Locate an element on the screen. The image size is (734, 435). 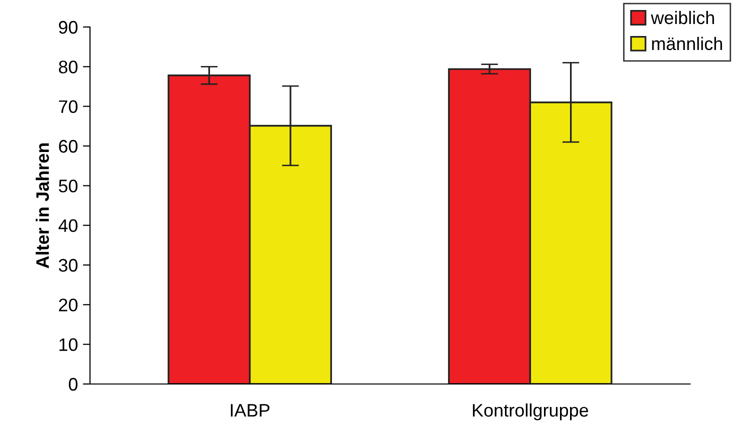
y-tick-label: 20 is located at coordinates (68, 305).